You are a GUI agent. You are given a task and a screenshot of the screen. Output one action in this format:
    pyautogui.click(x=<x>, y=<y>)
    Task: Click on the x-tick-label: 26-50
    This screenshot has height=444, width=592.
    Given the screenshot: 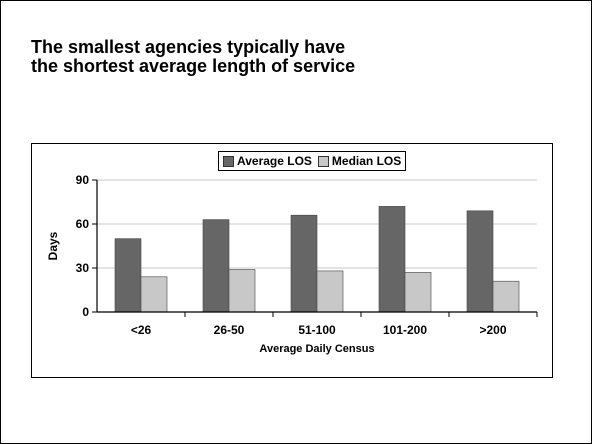 What is the action you would take?
    pyautogui.click(x=229, y=330)
    